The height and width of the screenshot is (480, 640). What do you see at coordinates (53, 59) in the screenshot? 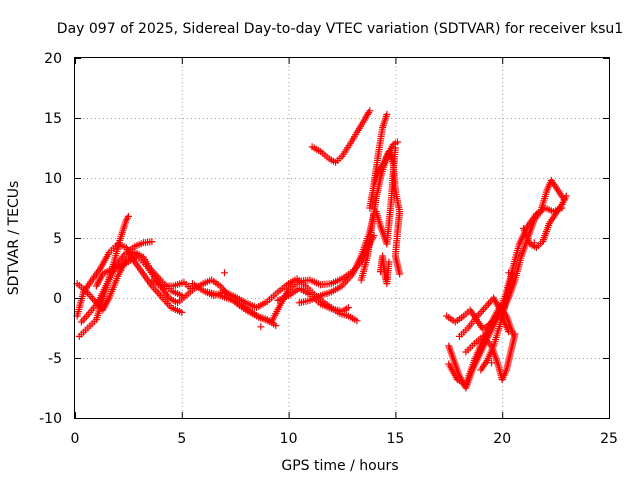
I see `y-tick-label: 20` at bounding box center [53, 59].